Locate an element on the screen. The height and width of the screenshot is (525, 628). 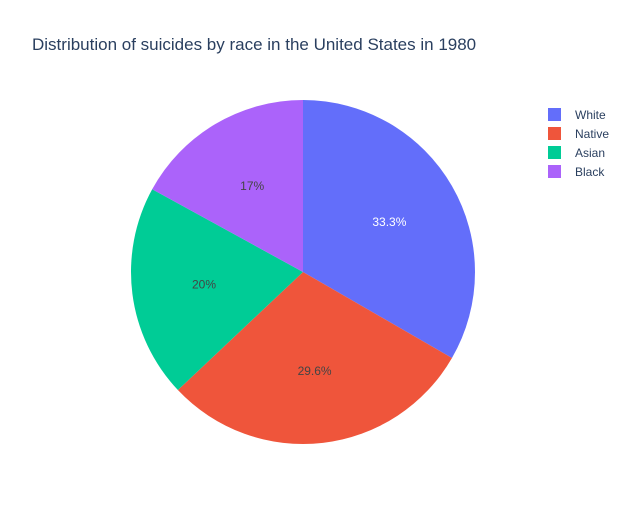
pie-slice-white is located at coordinates (389, 228).